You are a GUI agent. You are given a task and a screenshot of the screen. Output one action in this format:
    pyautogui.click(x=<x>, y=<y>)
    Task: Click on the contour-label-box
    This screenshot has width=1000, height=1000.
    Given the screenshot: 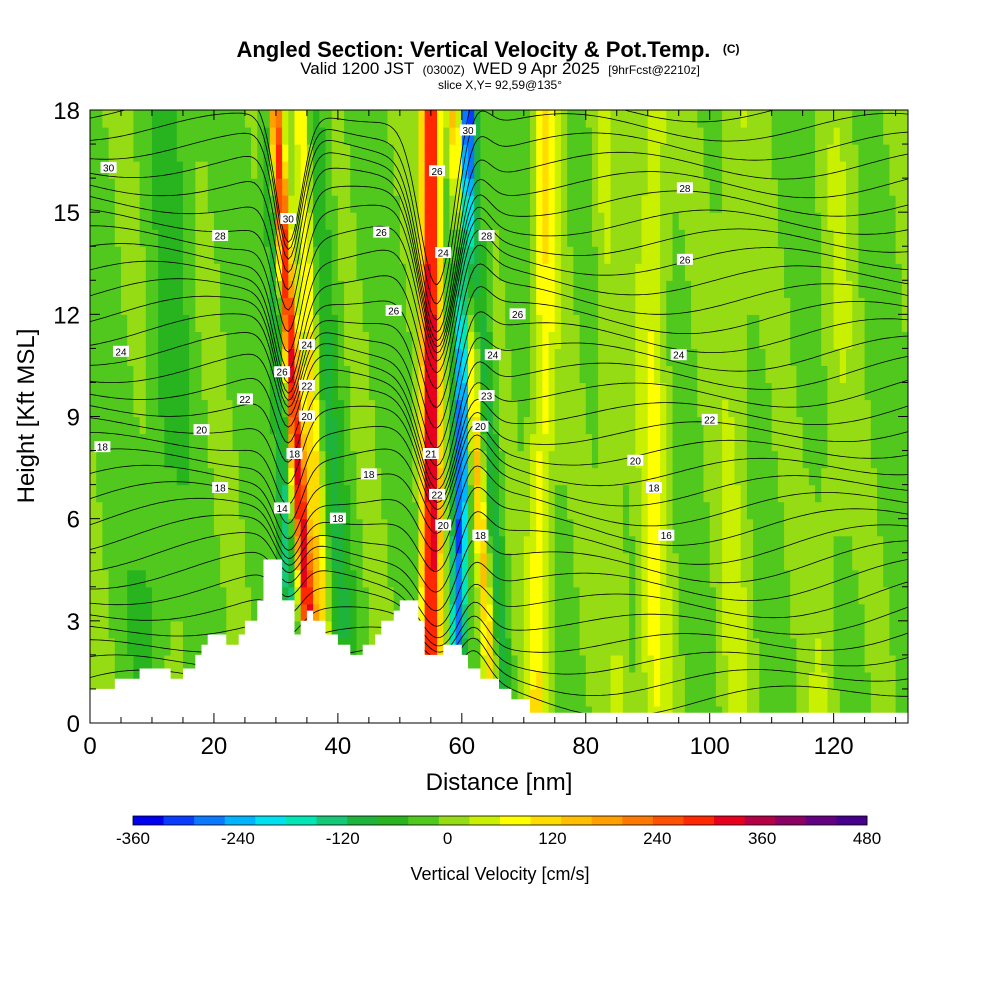 What is the action you would take?
    pyautogui.click(x=108, y=167)
    